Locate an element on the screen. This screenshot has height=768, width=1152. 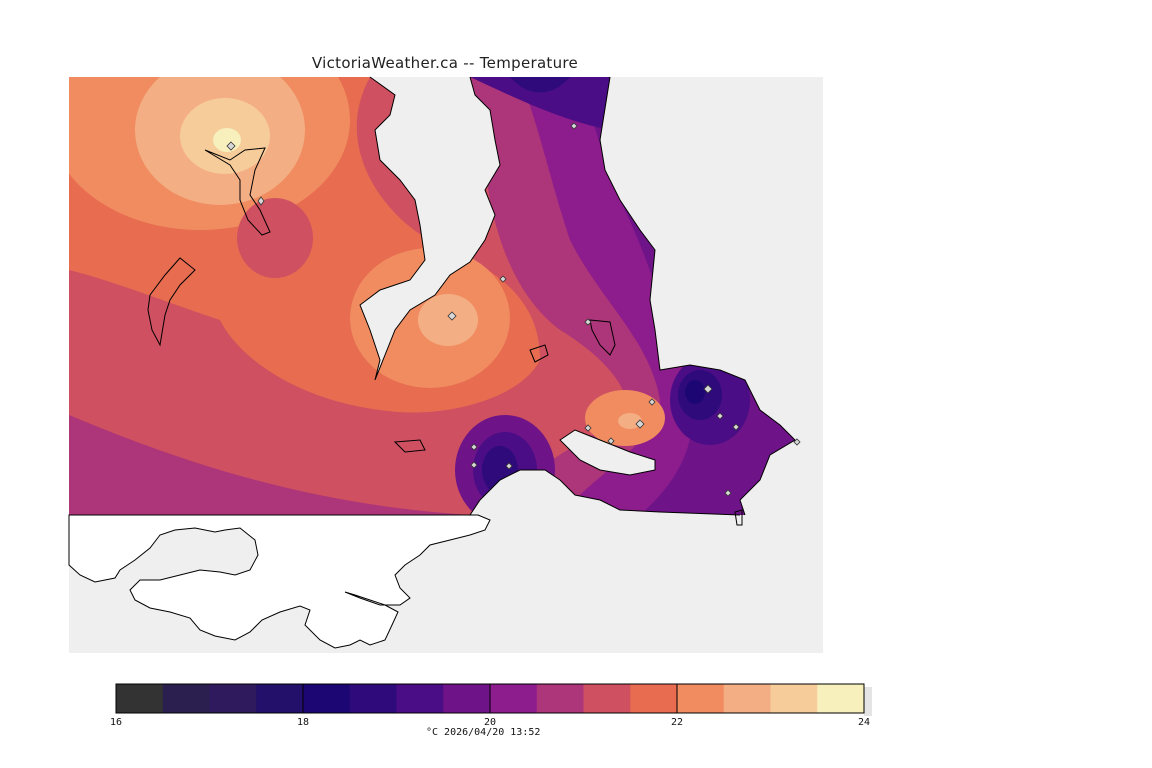
land-mainland is located at coordinates (279, 581).